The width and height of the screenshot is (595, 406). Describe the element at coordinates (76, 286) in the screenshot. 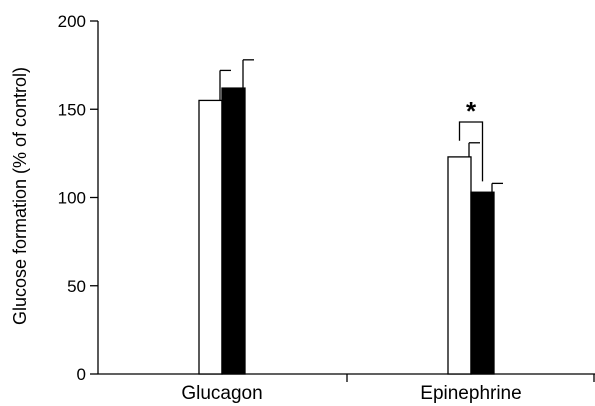

I see `y-tick-label: 50` at that location.